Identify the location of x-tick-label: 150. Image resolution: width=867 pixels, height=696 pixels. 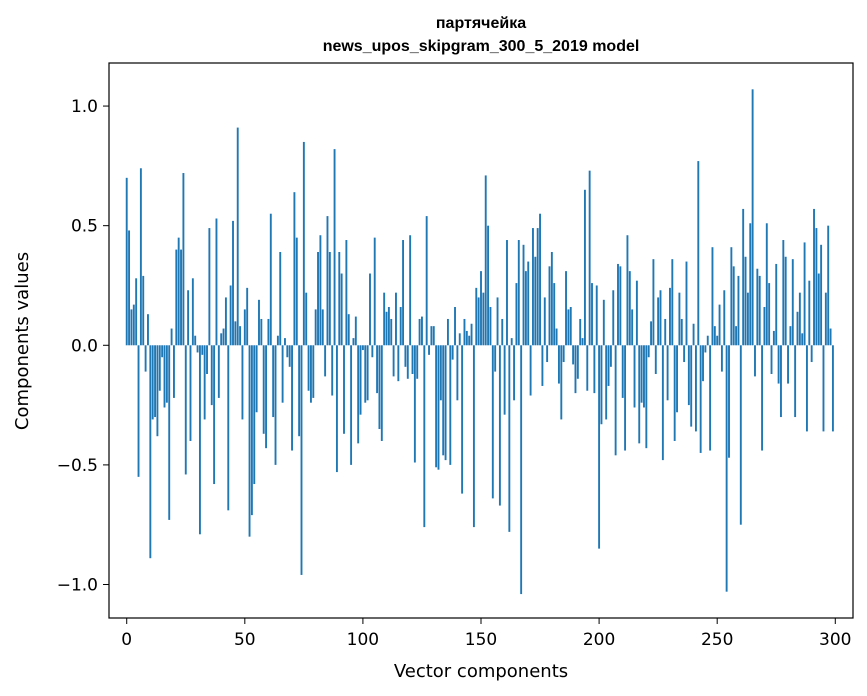
(481, 640).